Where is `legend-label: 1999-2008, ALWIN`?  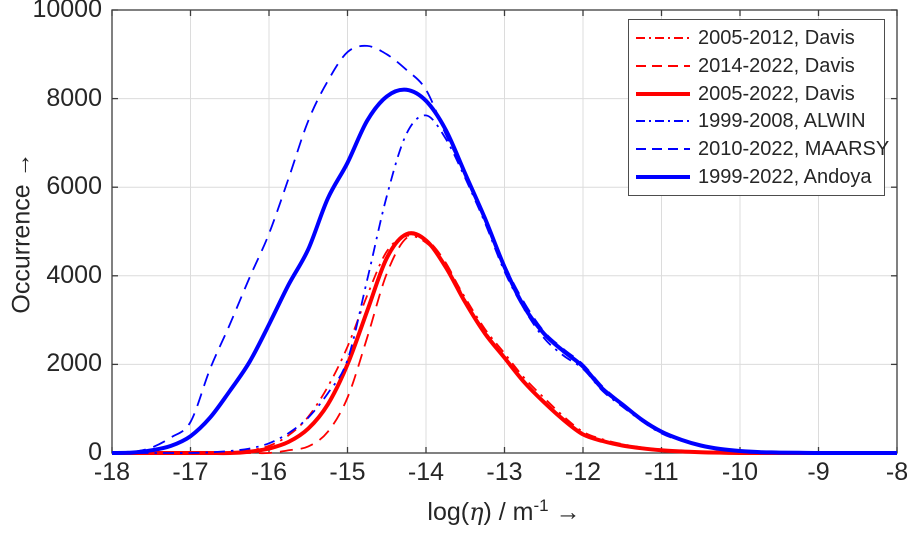
legend-label: 1999-2008, ALWIN is located at coordinates (782, 121).